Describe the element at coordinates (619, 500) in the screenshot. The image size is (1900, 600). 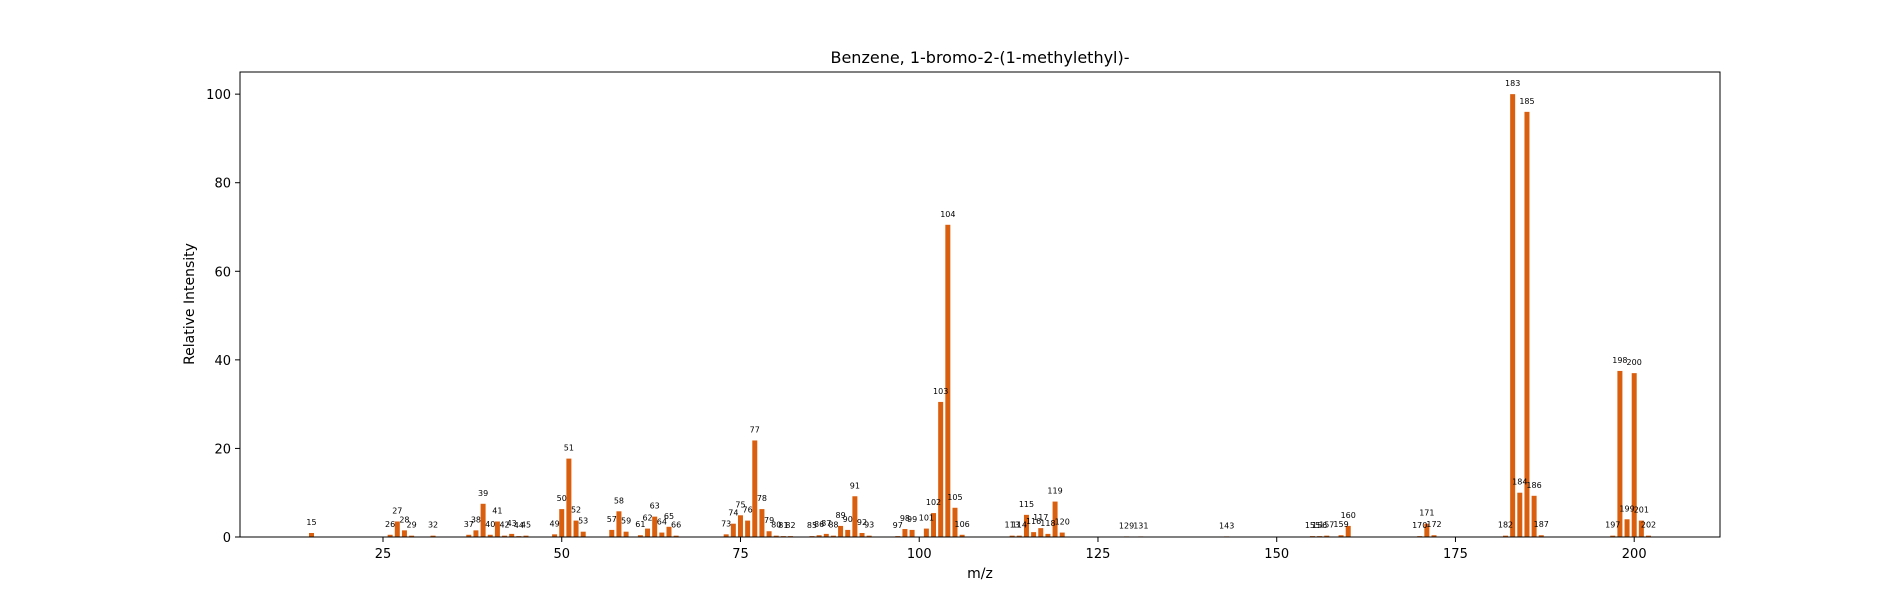
I see `peak-label-58: 58` at that location.